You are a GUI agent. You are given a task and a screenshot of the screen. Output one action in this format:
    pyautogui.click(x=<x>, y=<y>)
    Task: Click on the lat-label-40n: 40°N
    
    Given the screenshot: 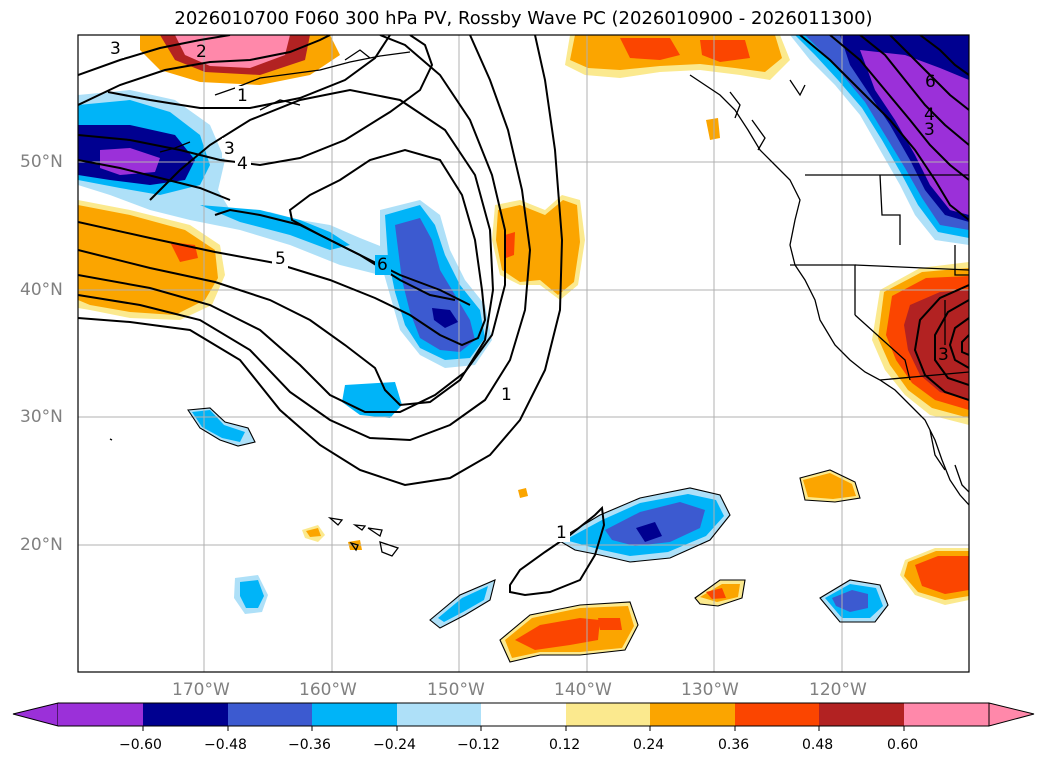 What is the action you would take?
    pyautogui.click(x=41, y=290)
    